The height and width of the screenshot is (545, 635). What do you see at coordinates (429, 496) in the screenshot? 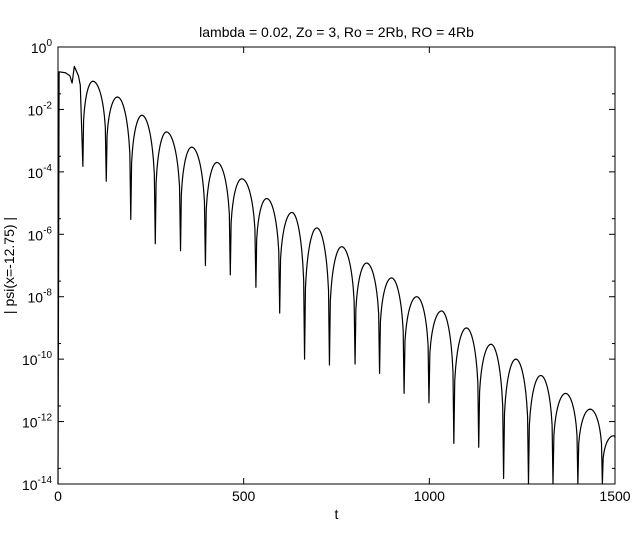
I see `x-tick-label: 1000` at bounding box center [429, 496].